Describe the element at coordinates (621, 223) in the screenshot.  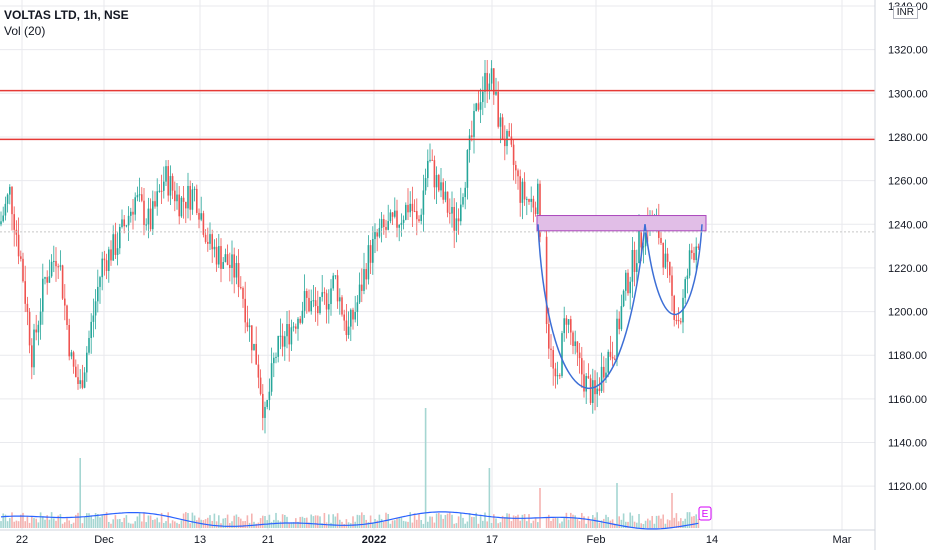
I see `resistance-zone` at that location.